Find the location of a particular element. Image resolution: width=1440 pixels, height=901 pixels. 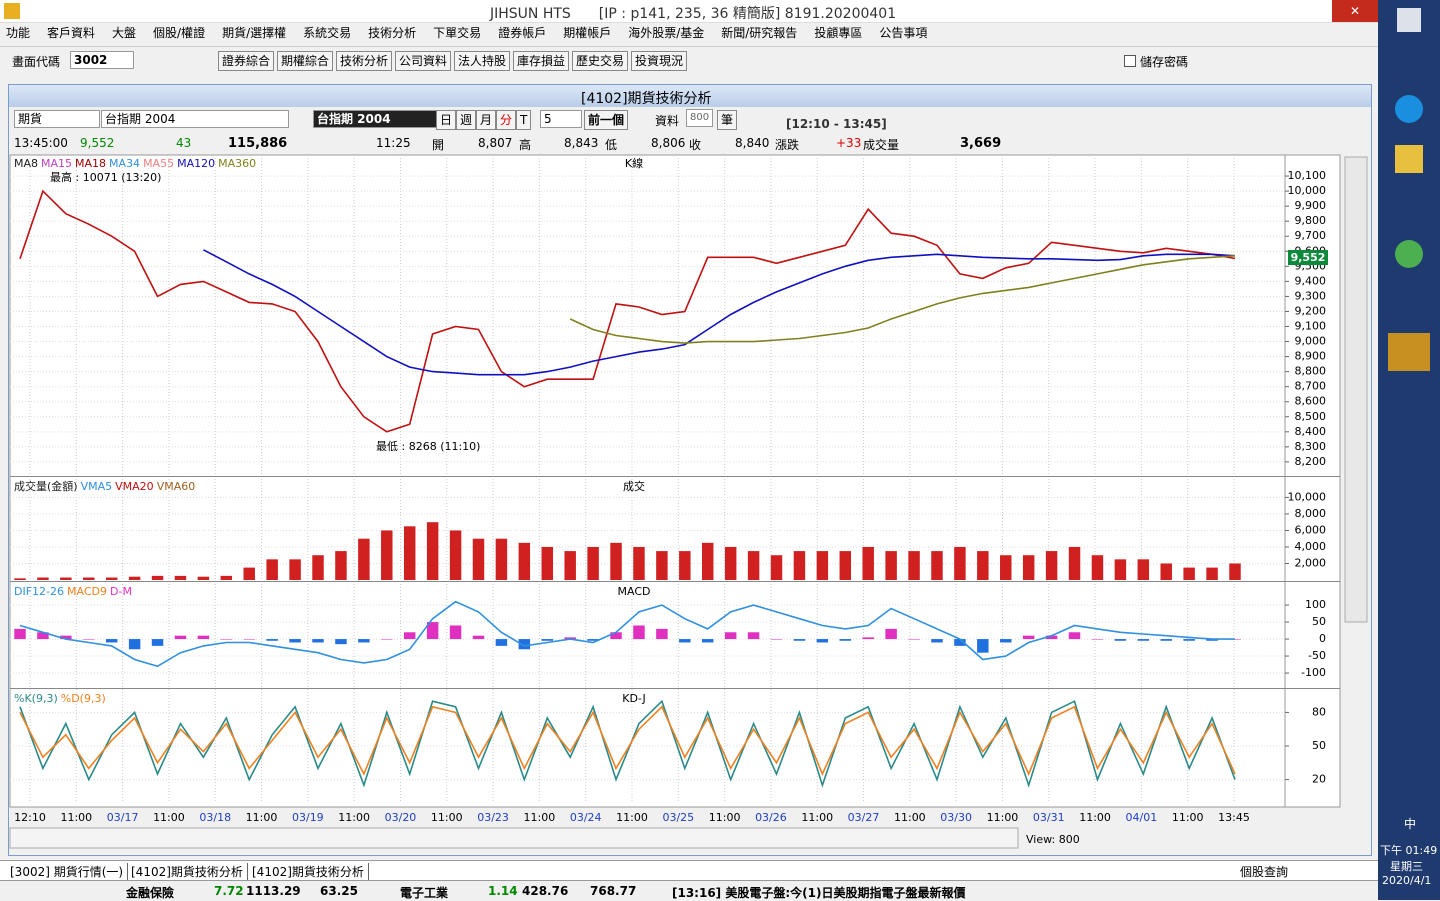

prev-button: 前一個 is located at coordinates (606, 120).